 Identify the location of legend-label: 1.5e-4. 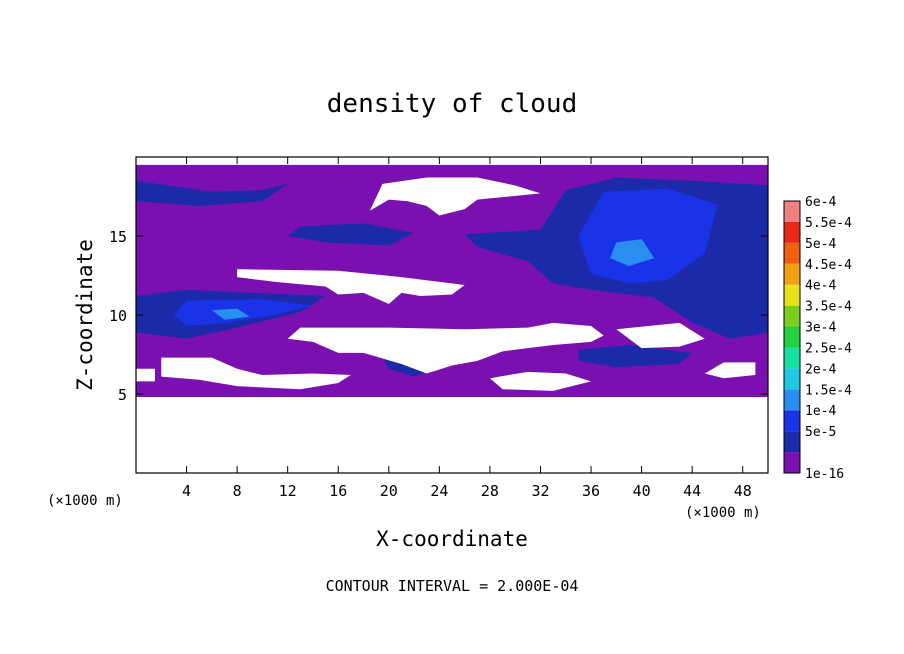
(828, 390).